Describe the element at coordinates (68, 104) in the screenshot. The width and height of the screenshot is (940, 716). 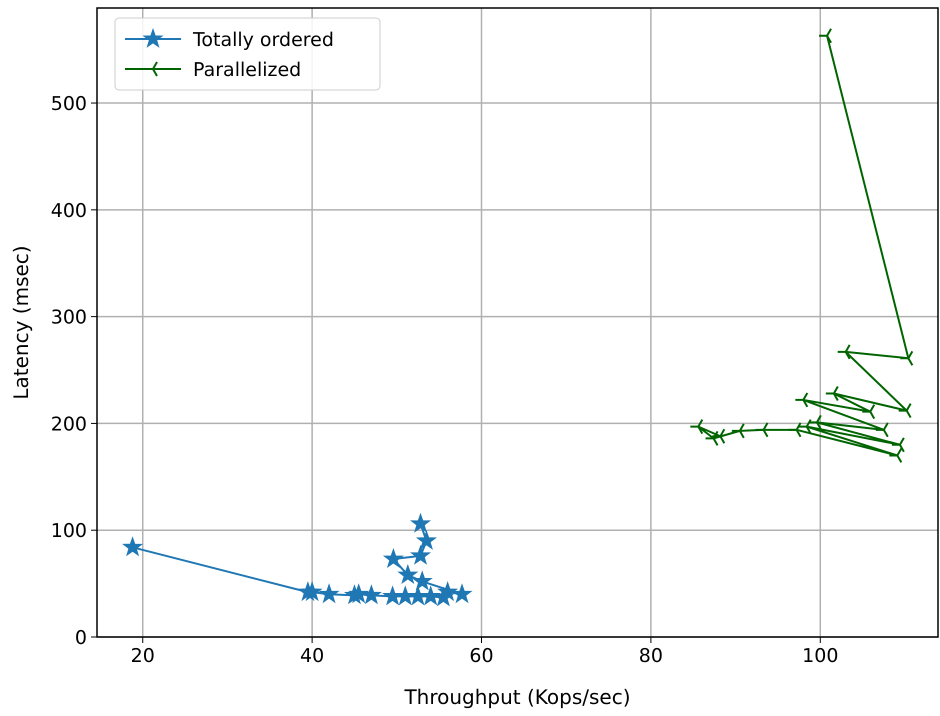
I see `y-tick-label: 500` at that location.